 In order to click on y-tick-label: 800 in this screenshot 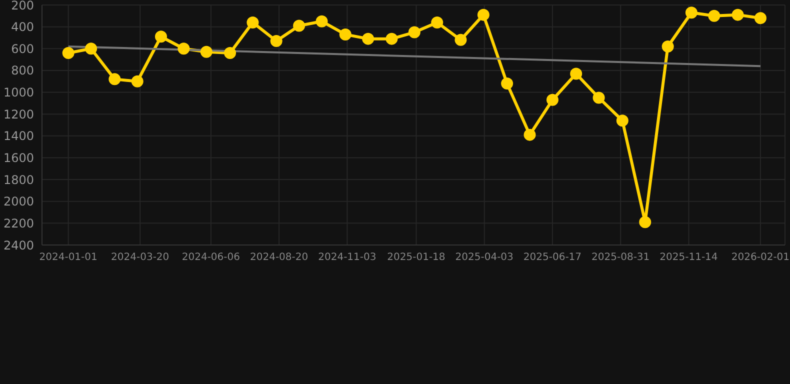, I will do `click(22, 71)`.